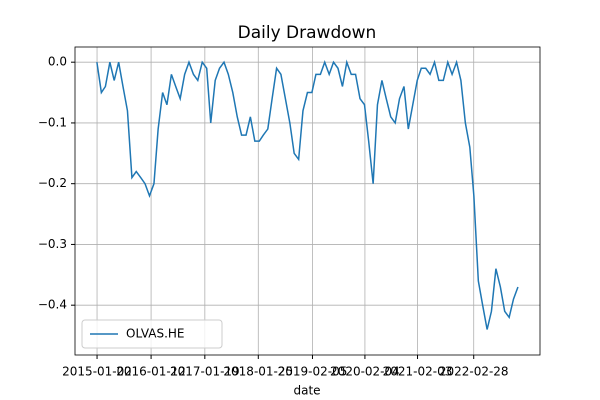 The width and height of the screenshot is (600, 400). What do you see at coordinates (155, 334) in the screenshot?
I see `legend-label: OLVAS.HE` at bounding box center [155, 334].